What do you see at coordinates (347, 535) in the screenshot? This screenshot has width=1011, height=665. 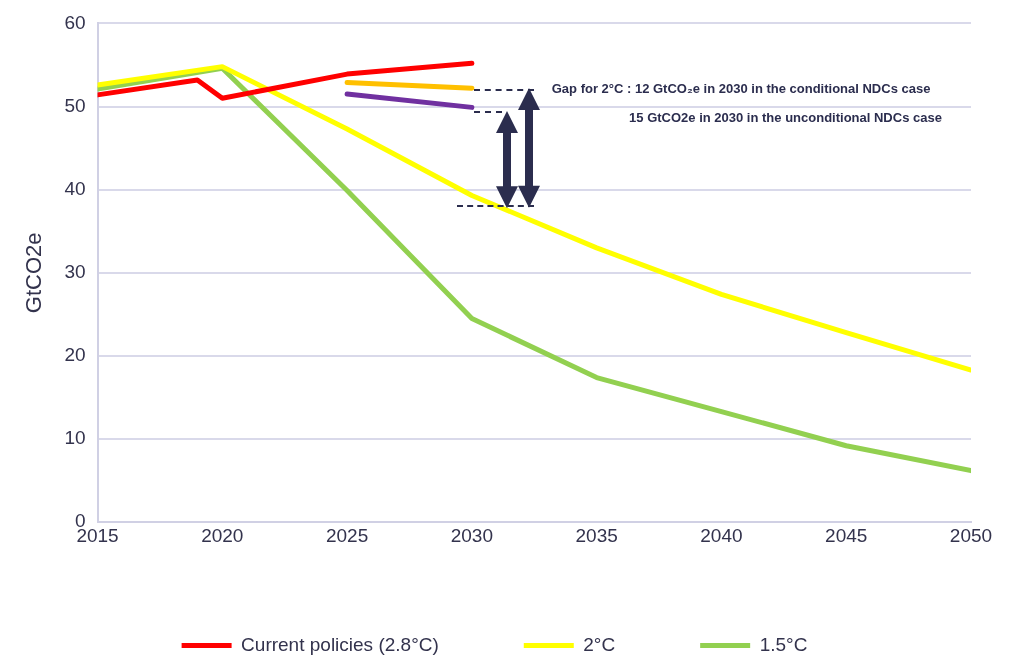 I see `x-tick-label: 2025` at bounding box center [347, 535].